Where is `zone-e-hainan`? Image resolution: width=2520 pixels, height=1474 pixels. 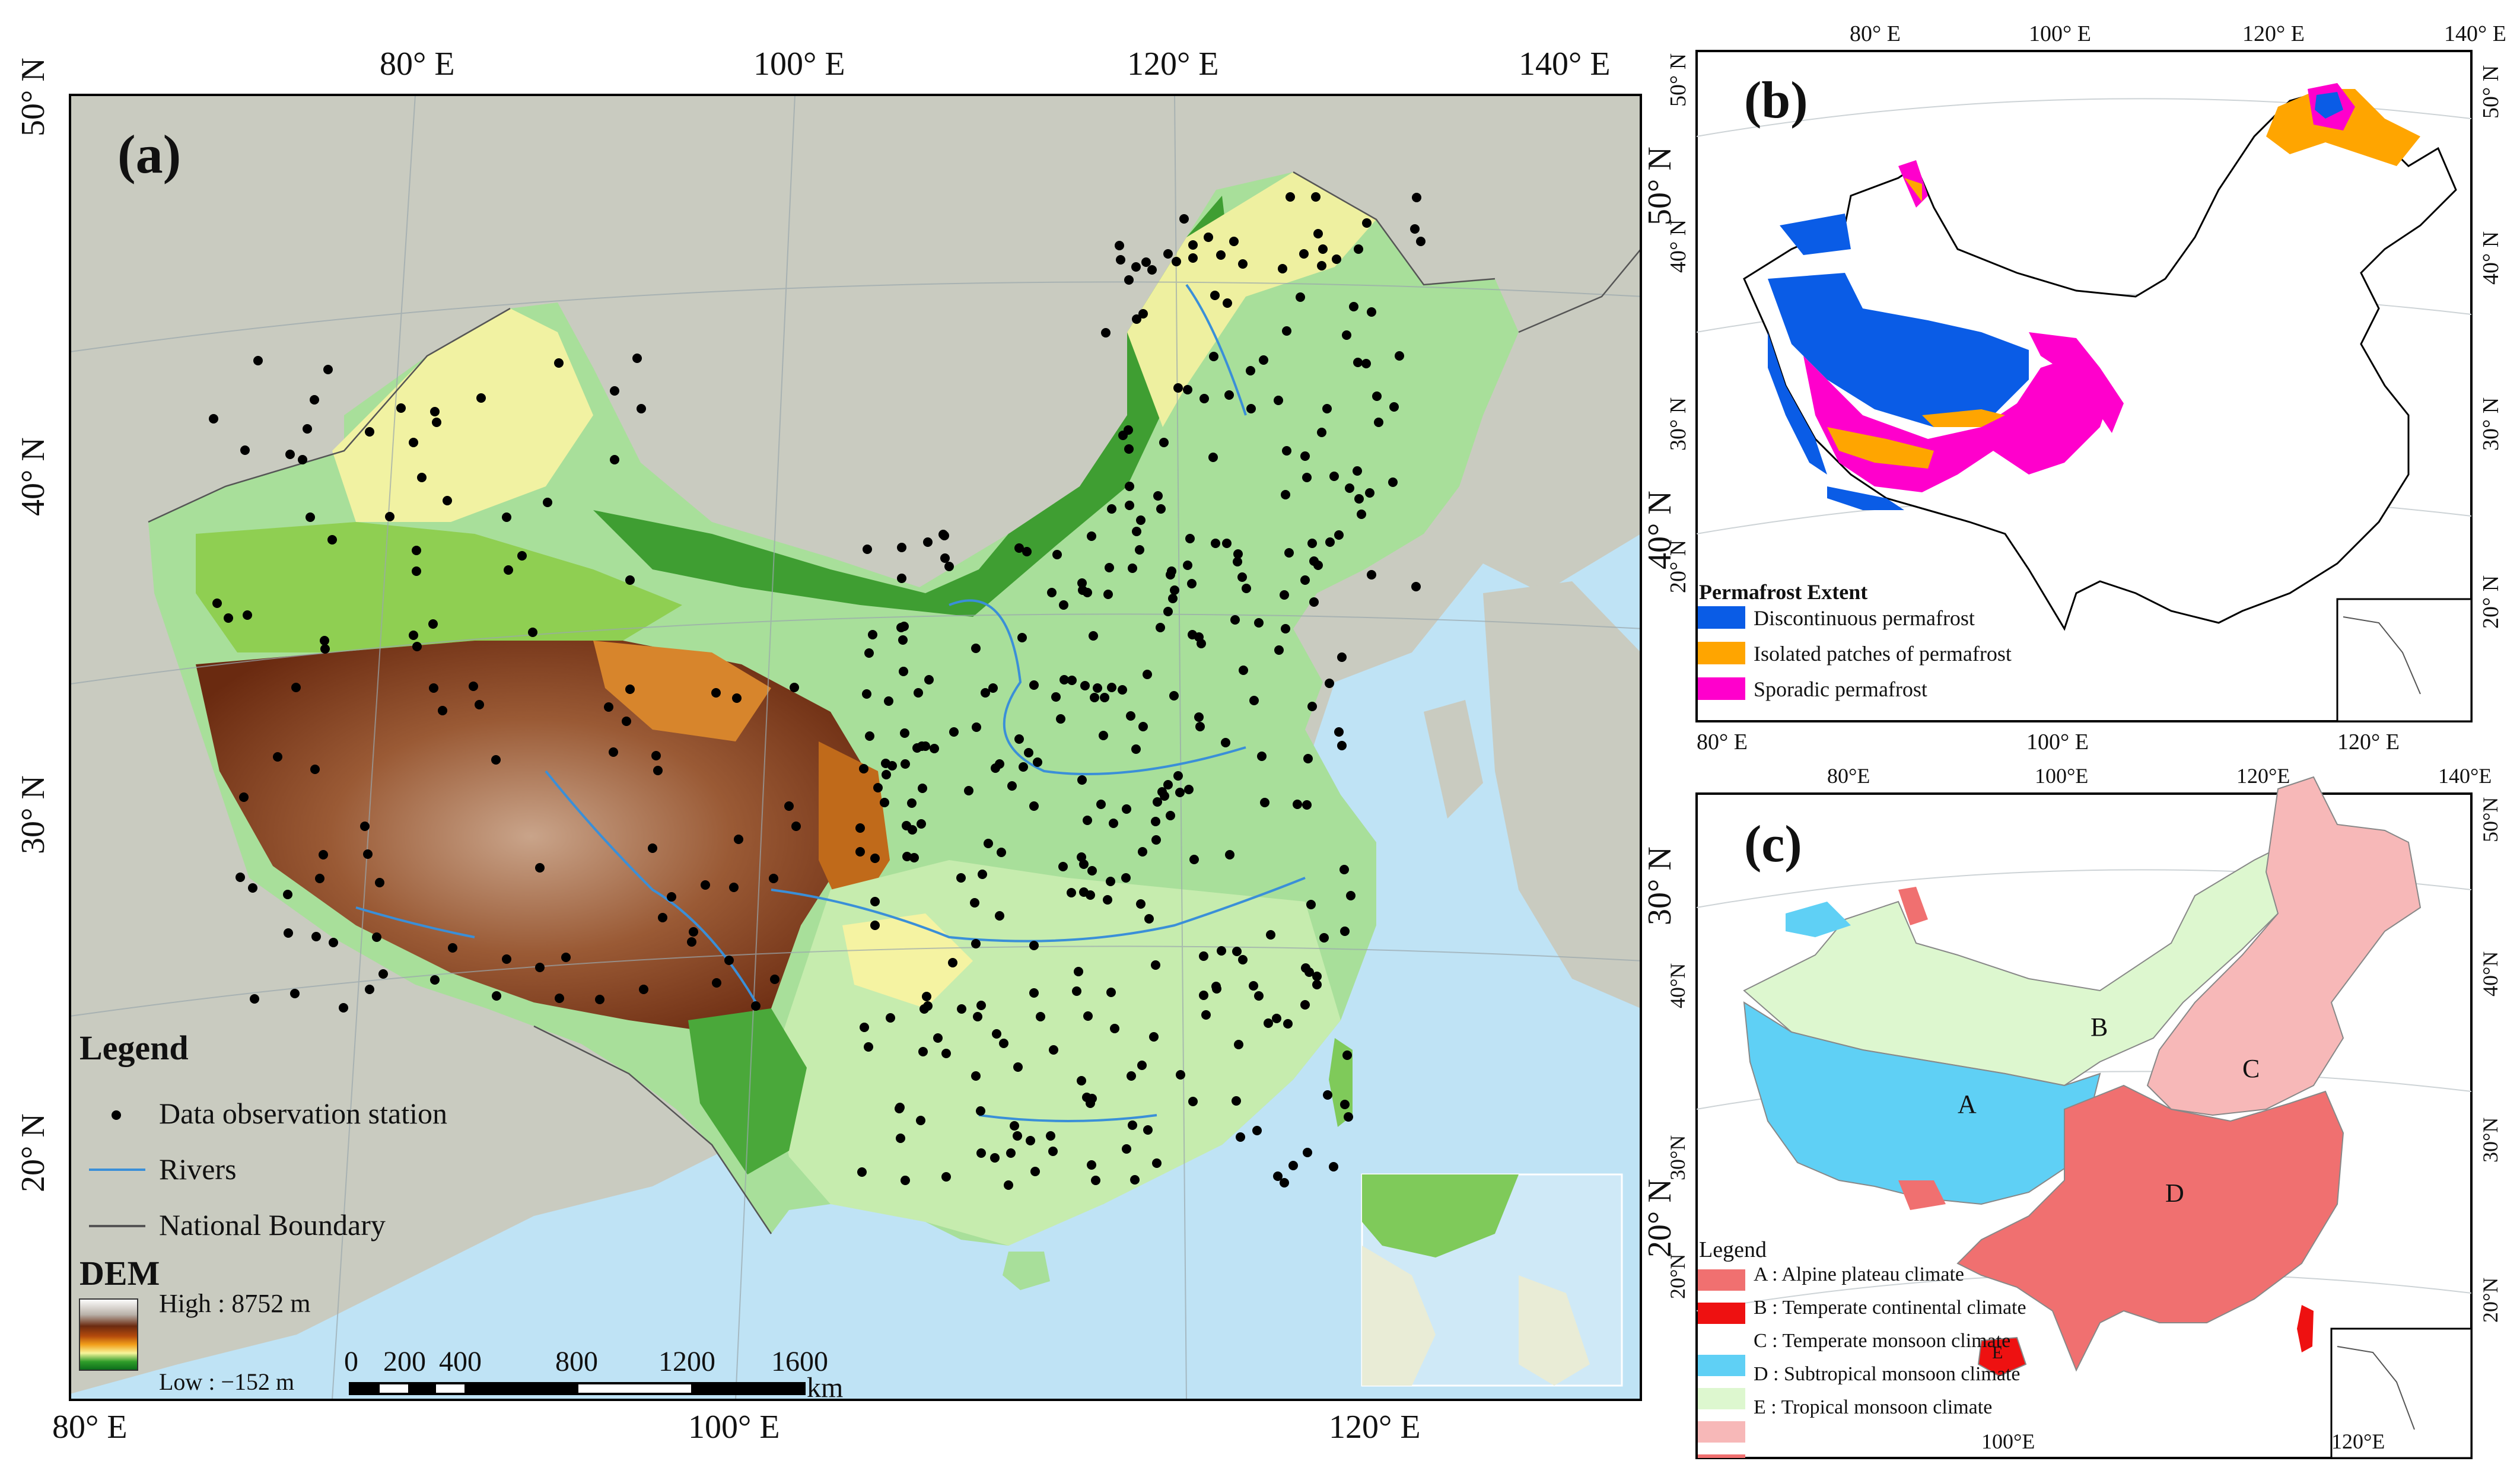 zone-e-hainan is located at coordinates (2002, 1356).